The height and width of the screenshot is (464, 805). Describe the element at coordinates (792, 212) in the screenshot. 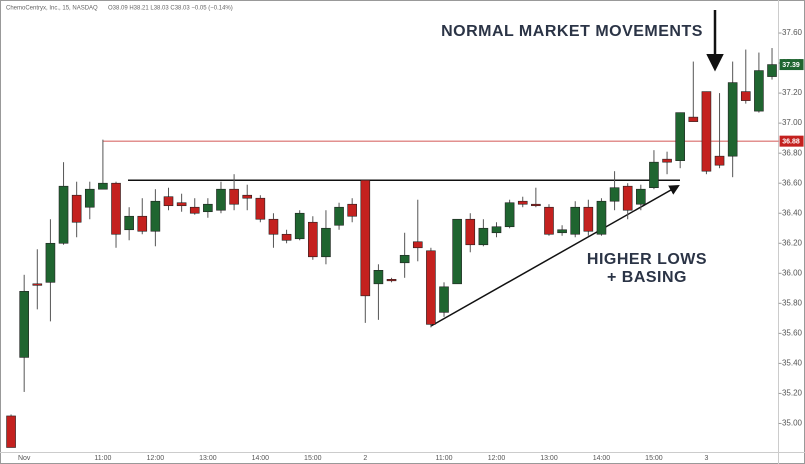

I see `y-tick-label: 36.40` at that location.